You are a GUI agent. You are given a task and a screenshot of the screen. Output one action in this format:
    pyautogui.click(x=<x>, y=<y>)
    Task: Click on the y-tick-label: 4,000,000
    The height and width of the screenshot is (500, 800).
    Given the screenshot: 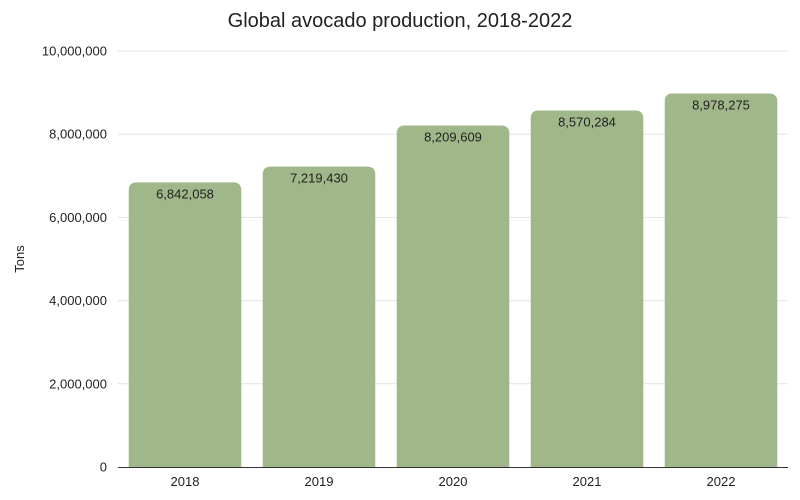 What is the action you would take?
    pyautogui.click(x=78, y=300)
    